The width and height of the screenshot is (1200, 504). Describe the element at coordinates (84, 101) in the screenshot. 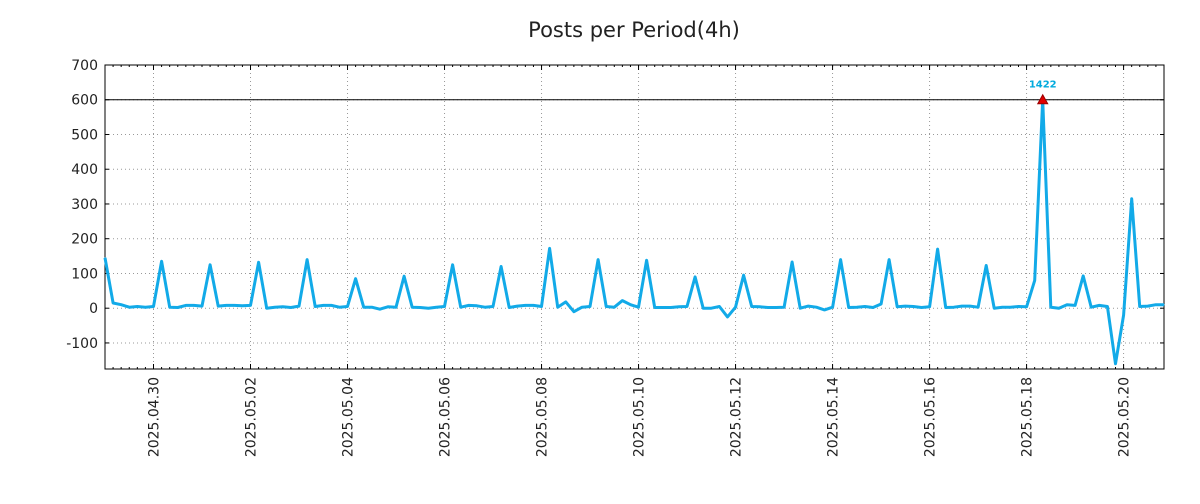

I see `y-tick-label: 600` at that location.